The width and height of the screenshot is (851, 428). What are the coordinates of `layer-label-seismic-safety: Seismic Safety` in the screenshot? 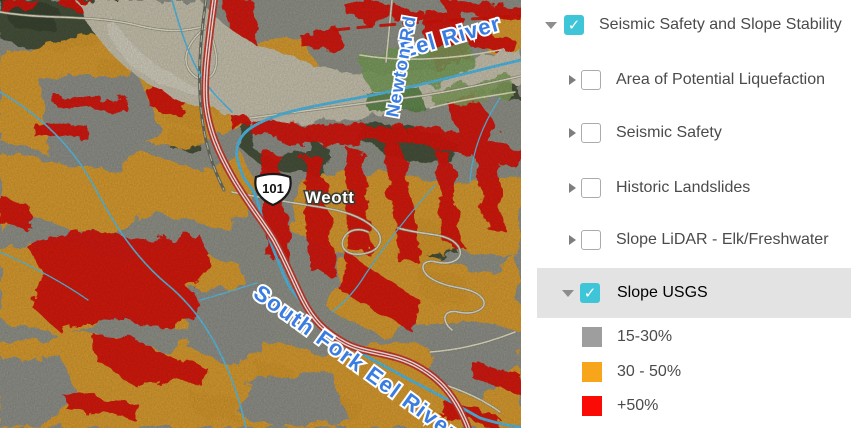 It's located at (669, 132).